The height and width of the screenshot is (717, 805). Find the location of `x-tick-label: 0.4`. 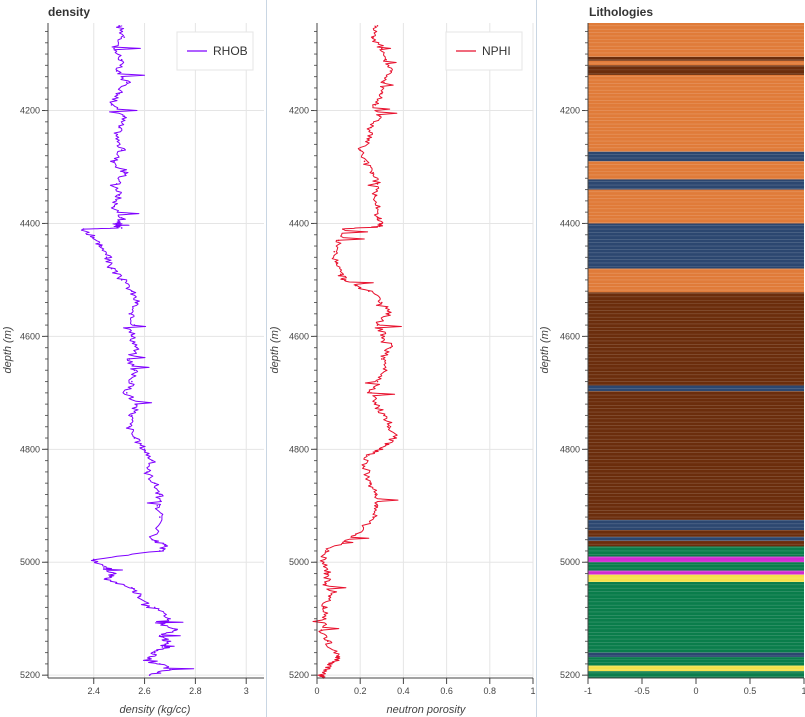

x-tick-label: 0.4 is located at coordinates (403, 691).